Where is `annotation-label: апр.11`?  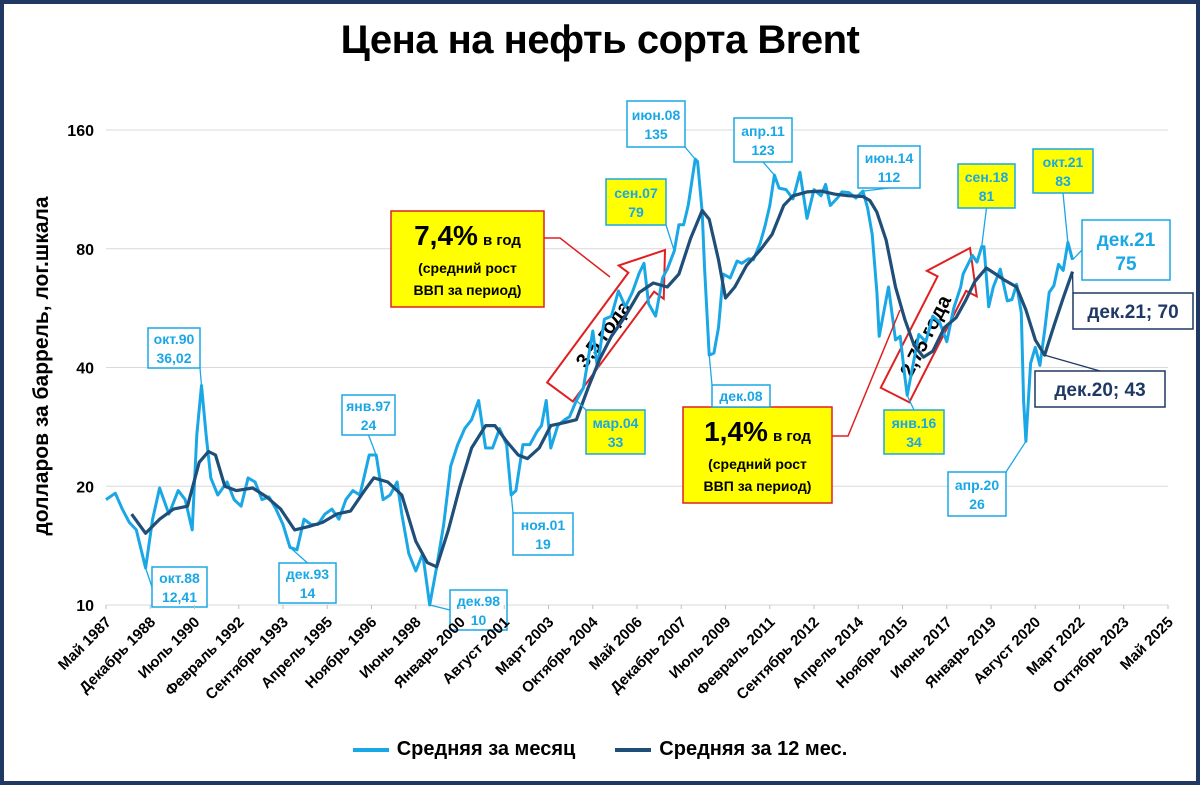
annotation-label: апр.11 is located at coordinates (763, 131).